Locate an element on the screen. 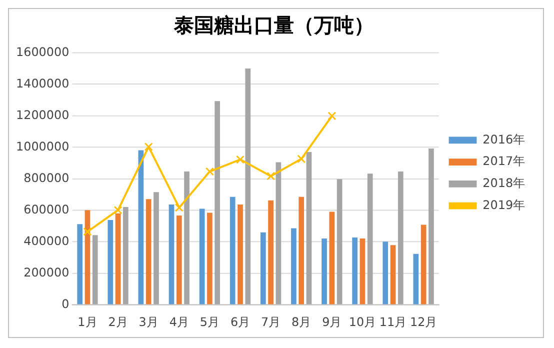 The width and height of the screenshot is (554, 348). x-tick-label: 2月 is located at coordinates (118, 322).